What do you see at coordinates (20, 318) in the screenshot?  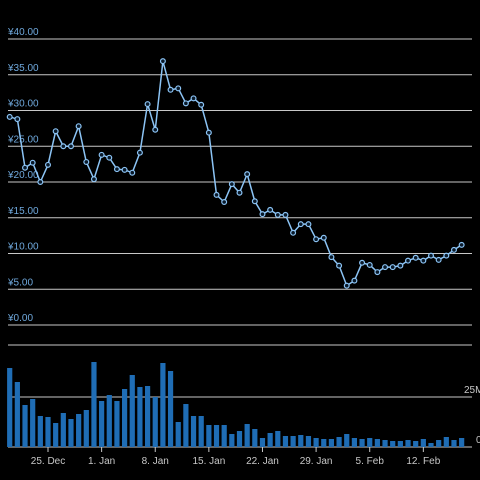 I see `y-tick-label: ¥0.00` at bounding box center [20, 318].